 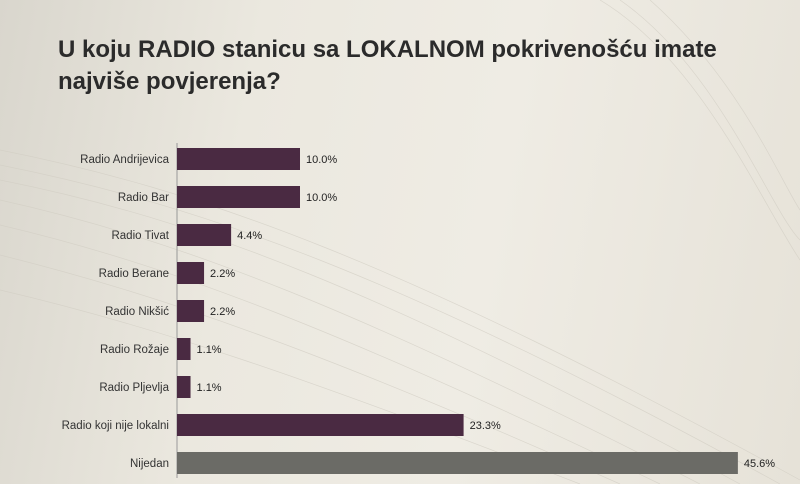 What do you see at coordinates (134, 388) in the screenshot?
I see `category-label: Radio Pljevlja` at bounding box center [134, 388].